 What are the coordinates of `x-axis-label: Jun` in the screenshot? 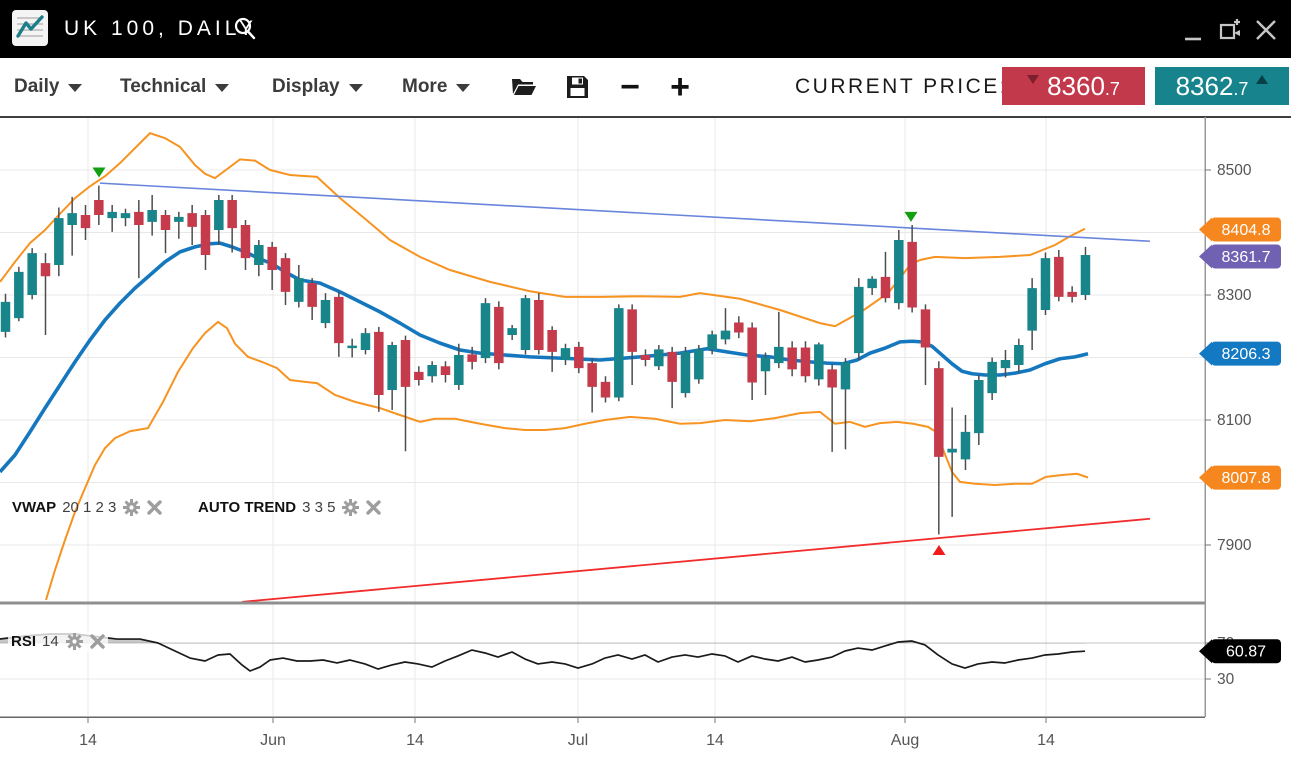 It's located at (273, 740).